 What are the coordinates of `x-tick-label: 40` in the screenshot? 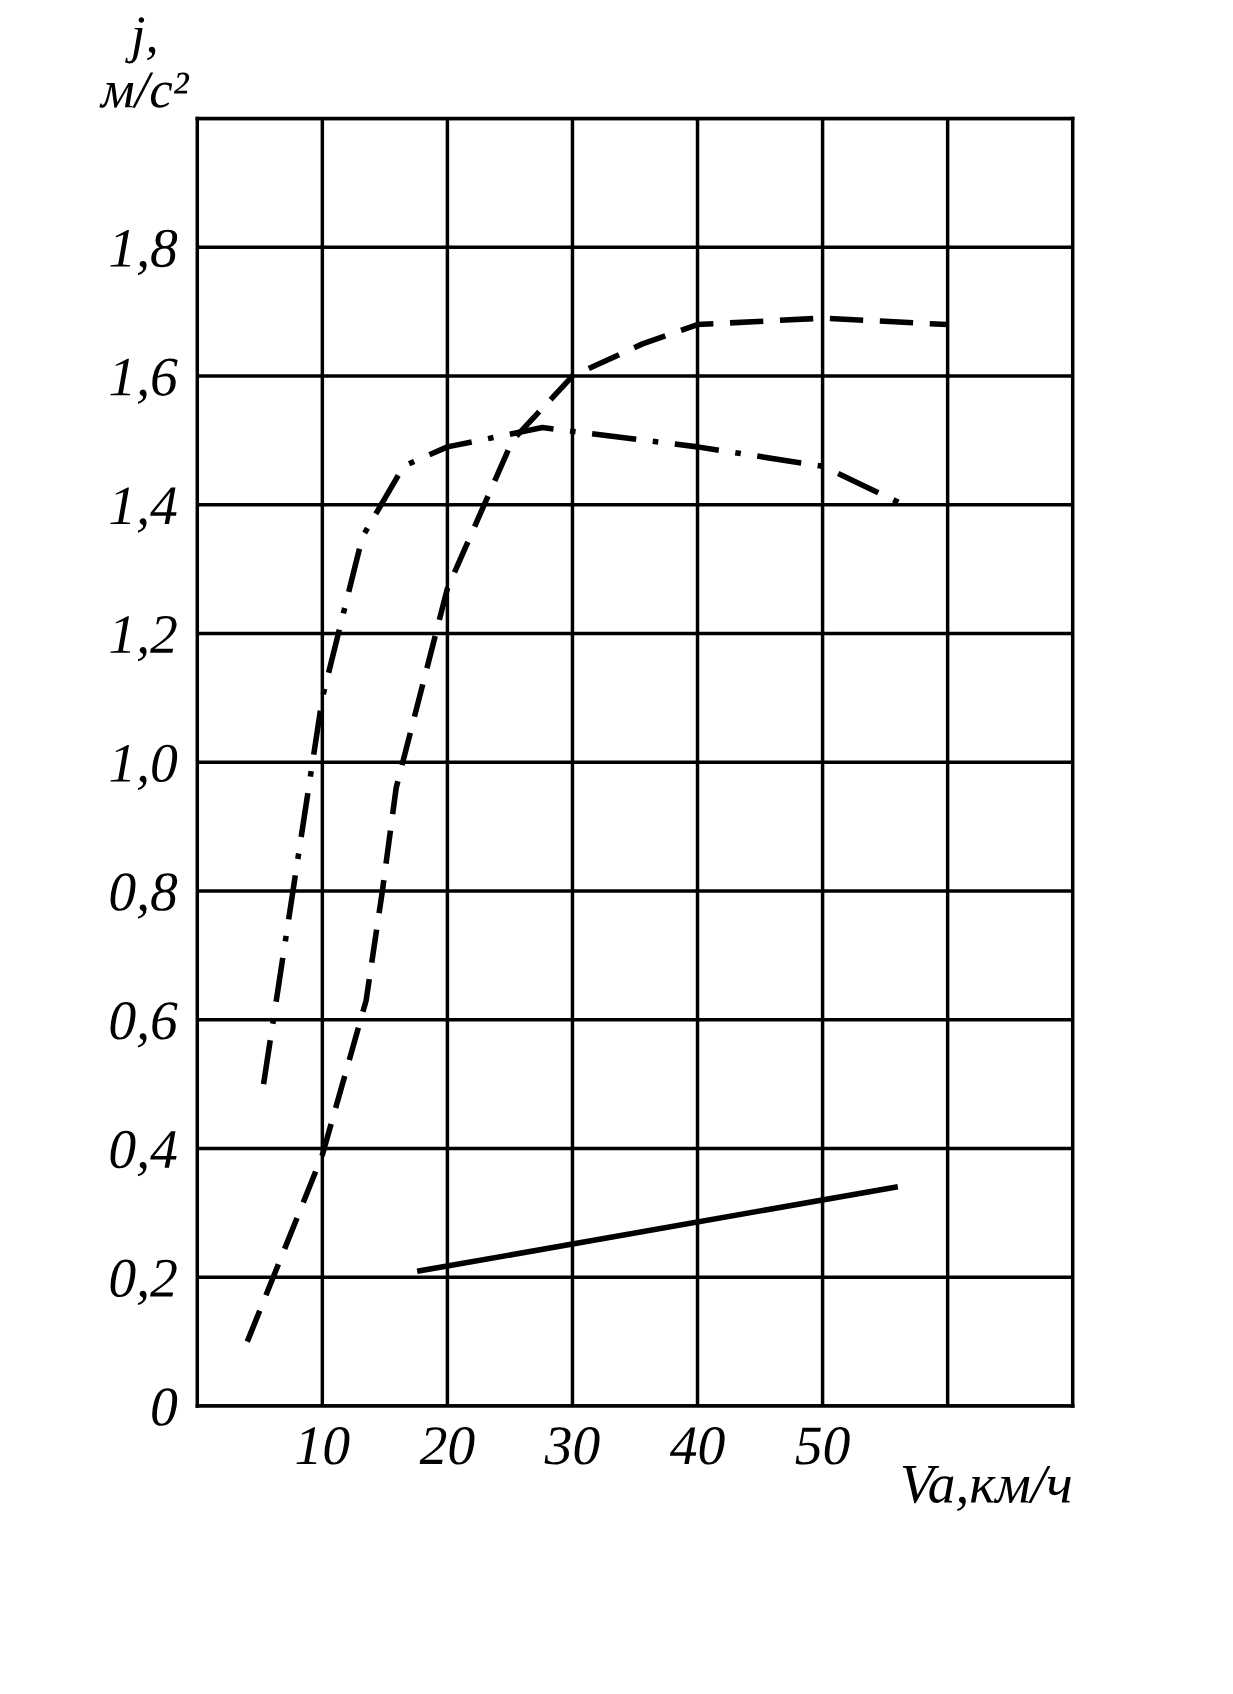 It's located at (697, 1446).